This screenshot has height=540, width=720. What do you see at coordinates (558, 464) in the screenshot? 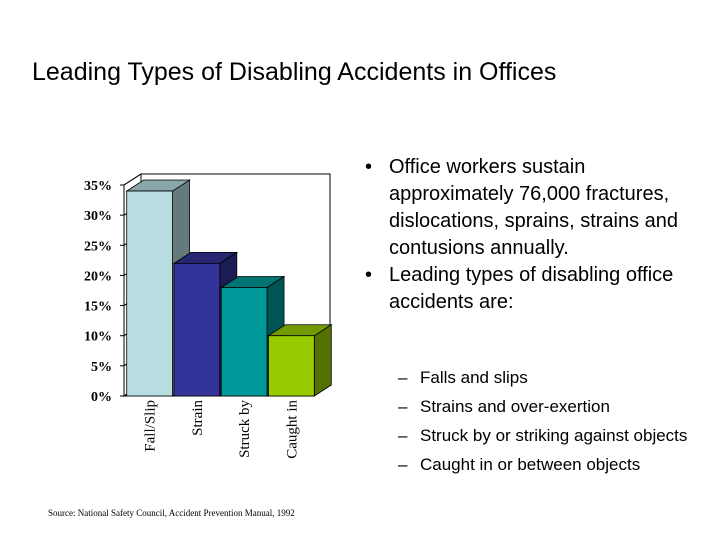
I see `sub-bullet-item: Caught in or between objects` at bounding box center [558, 464].